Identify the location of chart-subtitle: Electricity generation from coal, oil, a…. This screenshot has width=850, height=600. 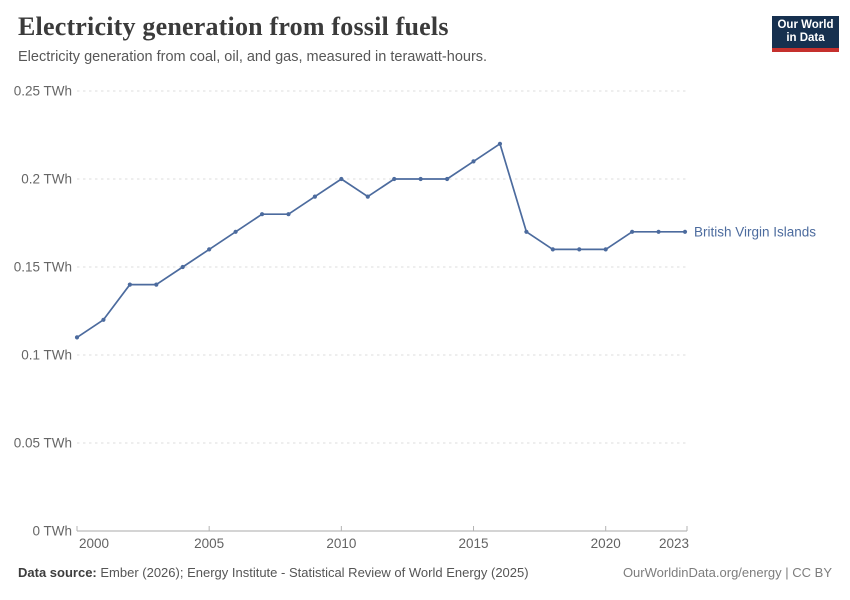
(253, 56).